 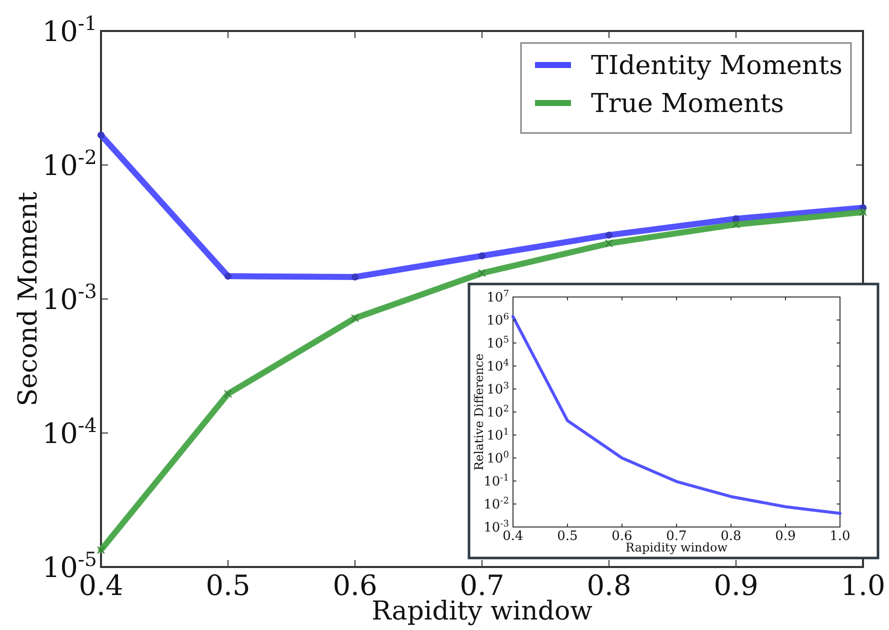 What do you see at coordinates (479, 412) in the screenshot?
I see `y-axis-title: Relative Difference` at bounding box center [479, 412].